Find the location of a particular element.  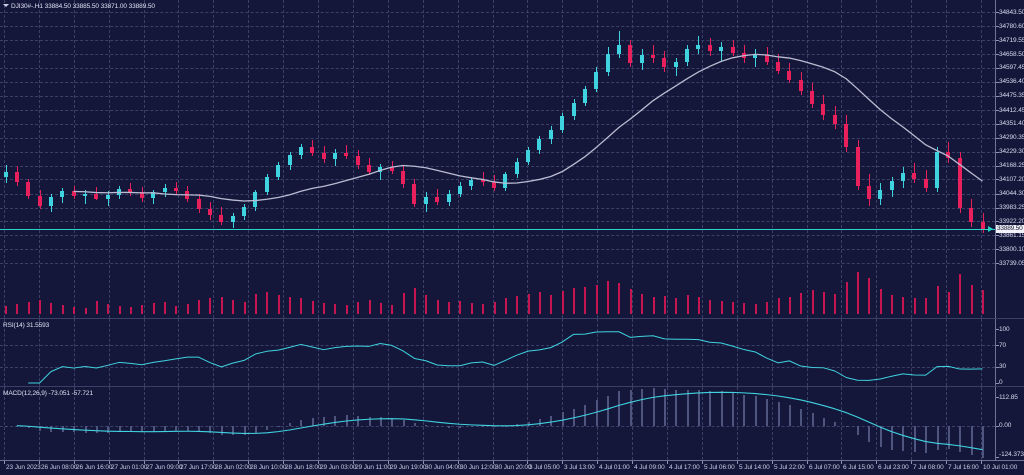

time-axis-label: 5 Jul 22:00 is located at coordinates (789, 467).